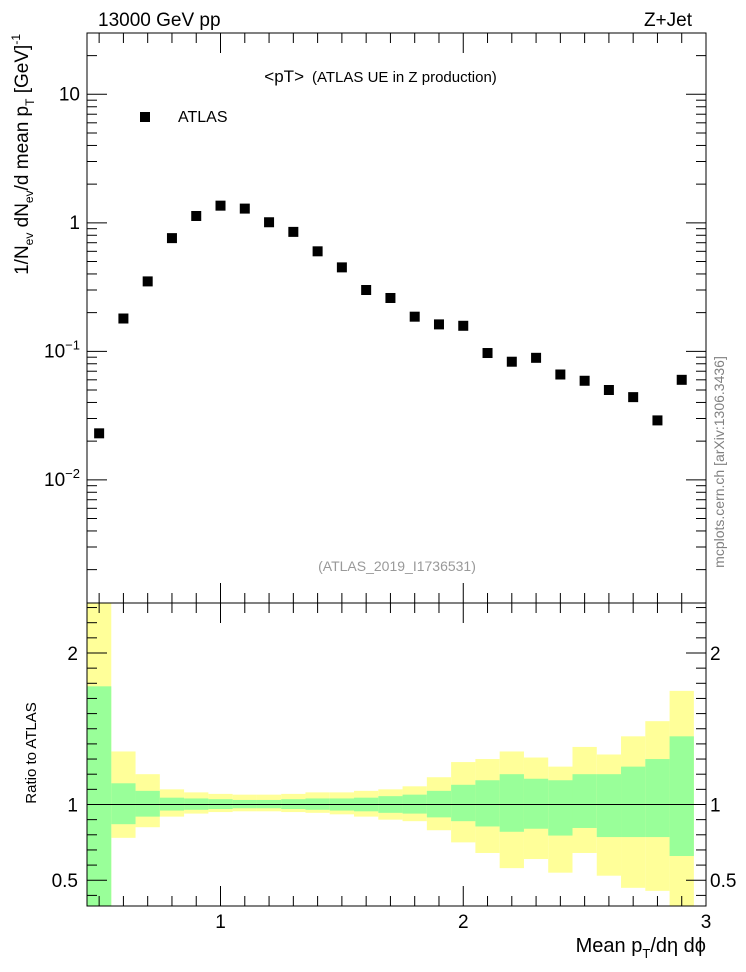 The height and width of the screenshot is (972, 746). What do you see at coordinates (641, 948) in the screenshot?
I see `x-axis-label: Mean pT/dη dϕ` at bounding box center [641, 948].